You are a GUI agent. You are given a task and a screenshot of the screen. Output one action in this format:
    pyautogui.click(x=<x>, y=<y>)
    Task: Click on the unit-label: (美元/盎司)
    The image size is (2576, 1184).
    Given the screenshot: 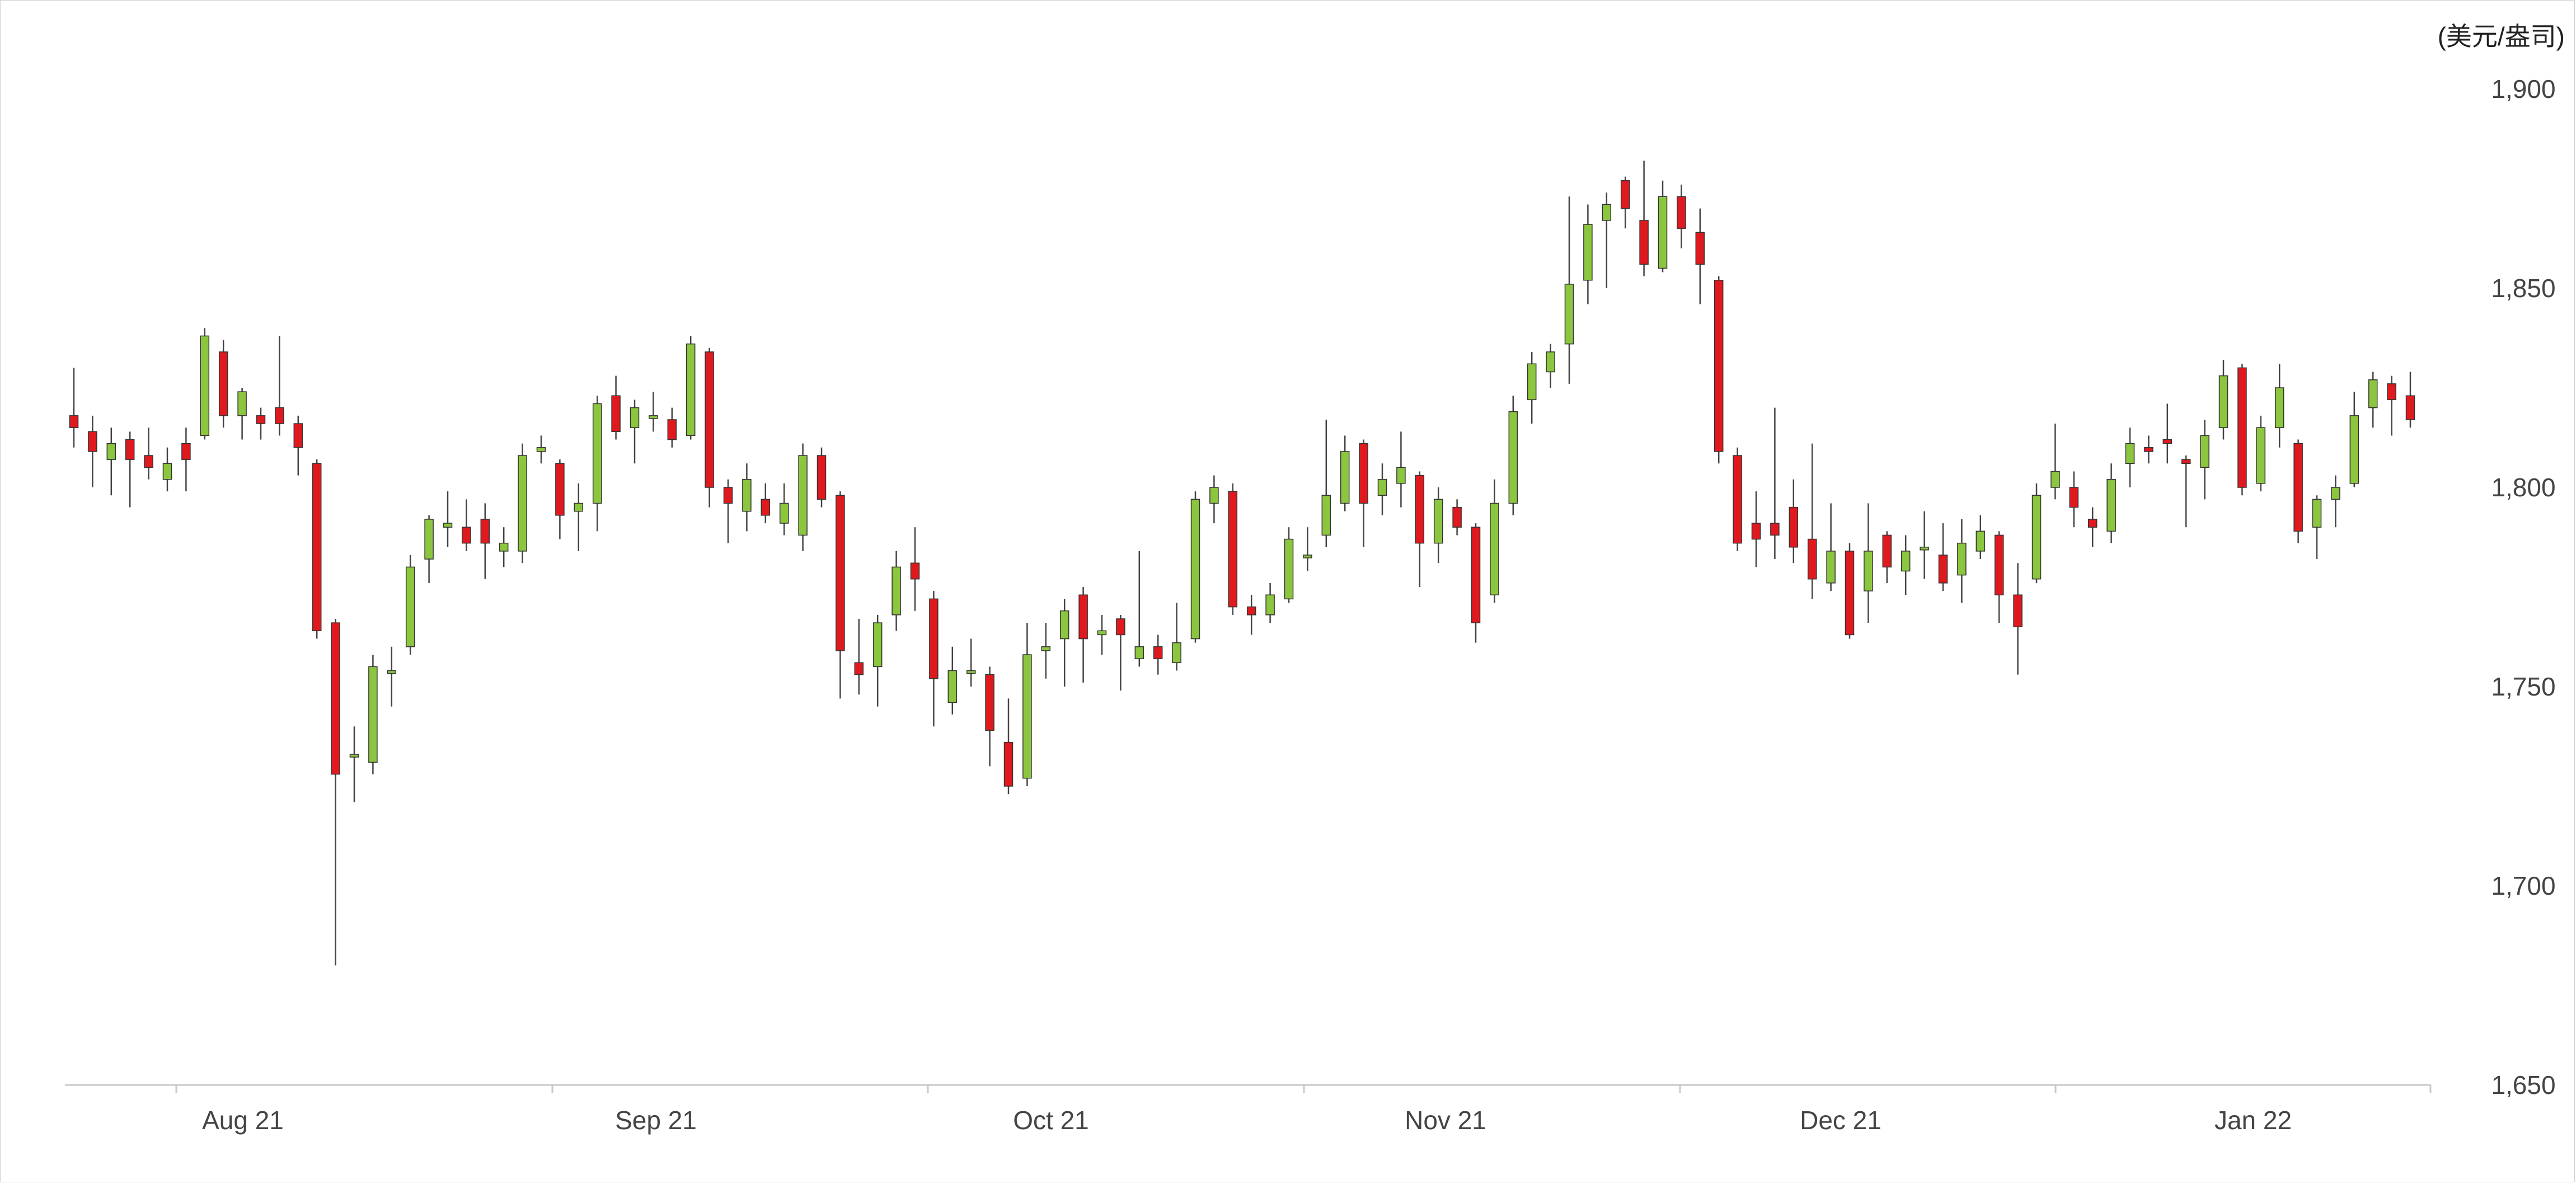 What is the action you would take?
    pyautogui.click(x=2501, y=36)
    